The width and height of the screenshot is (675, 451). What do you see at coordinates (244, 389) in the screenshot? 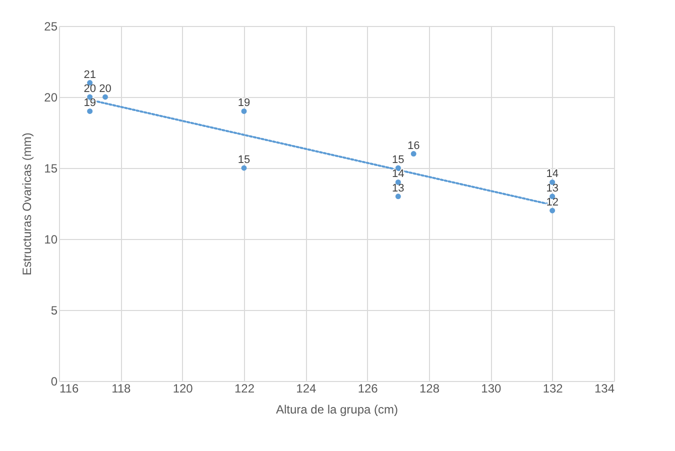
I see `x-tick-label: 122` at bounding box center [244, 389].